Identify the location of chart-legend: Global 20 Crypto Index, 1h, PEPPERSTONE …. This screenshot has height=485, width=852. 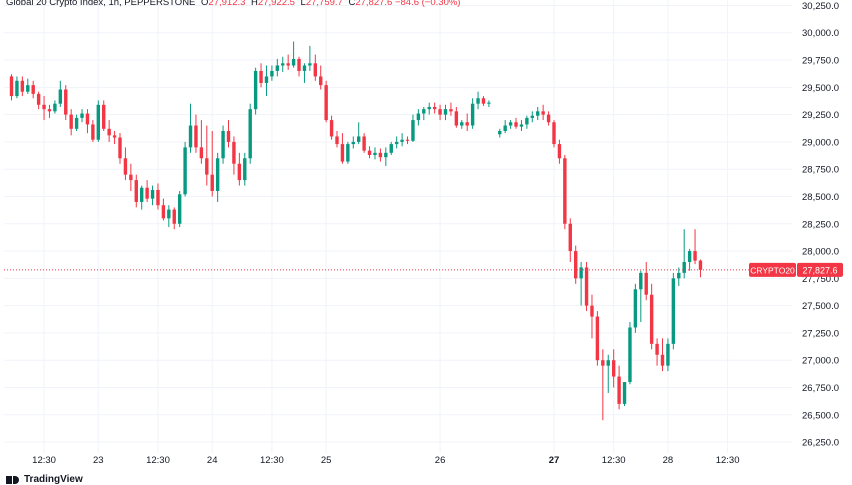
(233, 4).